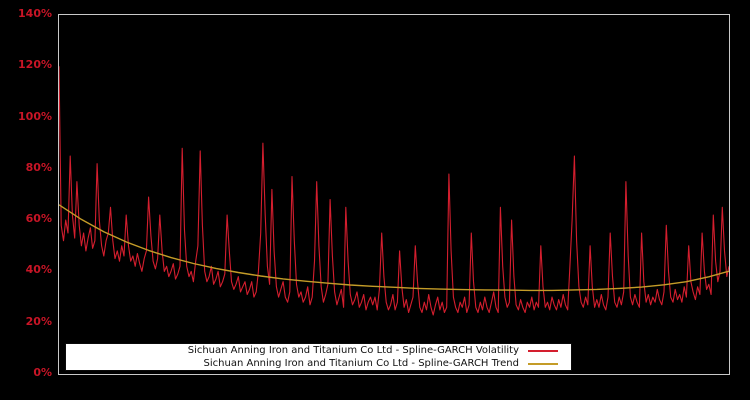  What do you see at coordinates (35, 65) in the screenshot?
I see `y-axis-tick-label: 120%` at bounding box center [35, 65].